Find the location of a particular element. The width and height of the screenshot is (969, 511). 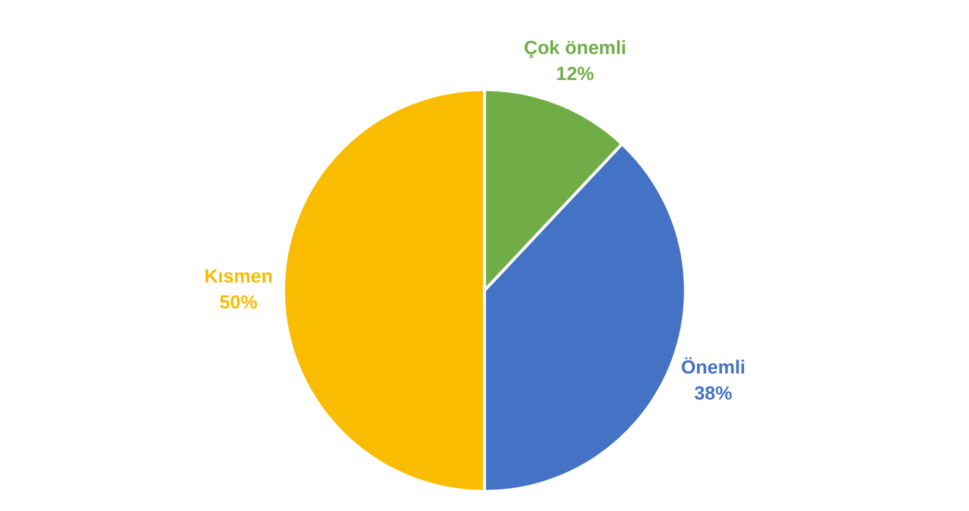

slice-label: Önemli is located at coordinates (713, 367).